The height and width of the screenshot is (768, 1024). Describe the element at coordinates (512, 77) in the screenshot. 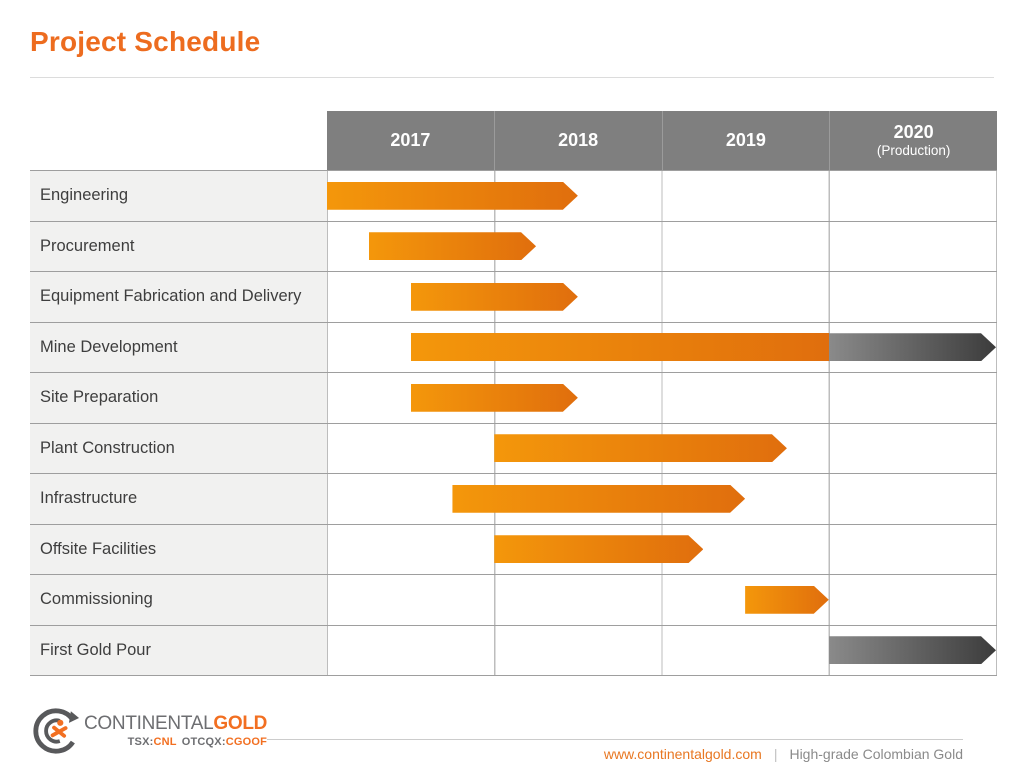

I see `title-divider` at that location.